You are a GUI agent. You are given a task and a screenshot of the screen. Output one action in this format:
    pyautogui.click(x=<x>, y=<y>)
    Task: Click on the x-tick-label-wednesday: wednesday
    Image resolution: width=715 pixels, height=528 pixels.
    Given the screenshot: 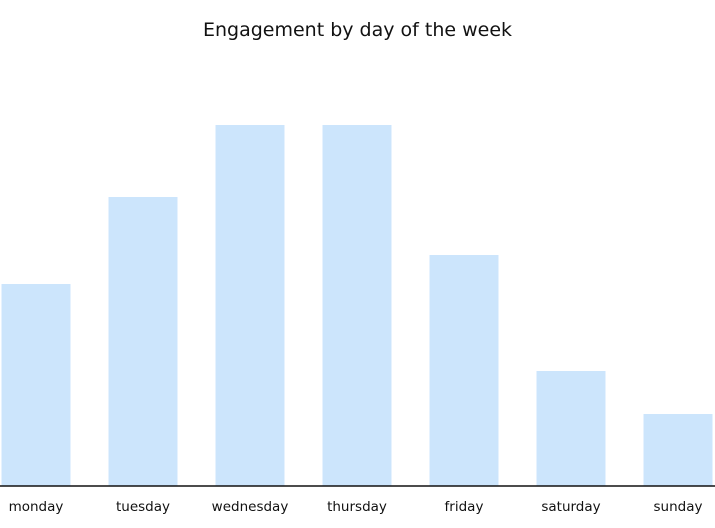 What is the action you would take?
    pyautogui.click(x=250, y=507)
    